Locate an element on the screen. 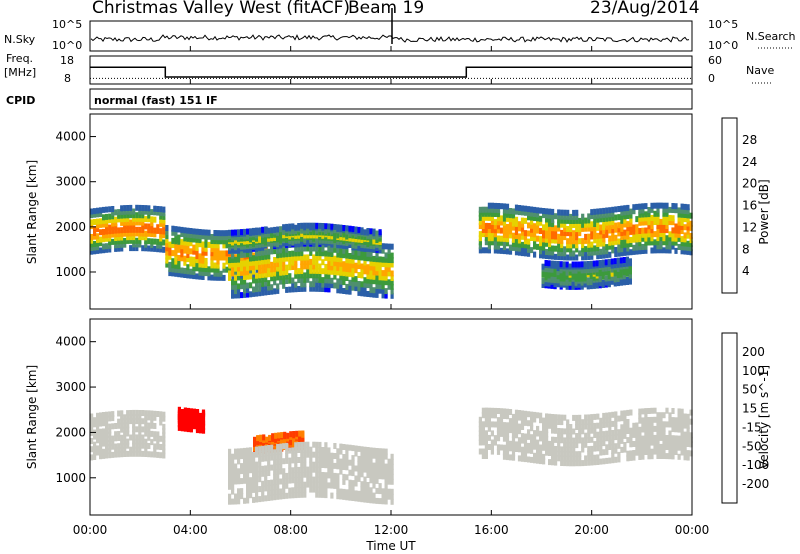 The height and width of the screenshot is (554, 800). freq-label: Freq. is located at coordinates (19, 58).